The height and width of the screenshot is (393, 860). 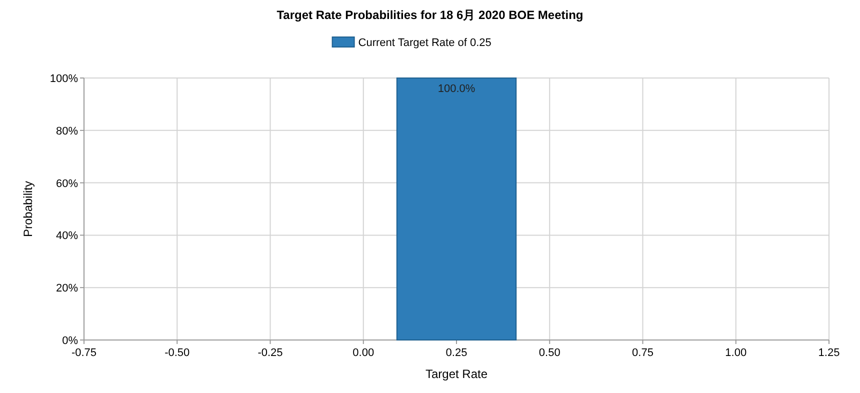 What do you see at coordinates (829, 353) in the screenshot?
I see `x-tick-label: 1.25` at bounding box center [829, 353].